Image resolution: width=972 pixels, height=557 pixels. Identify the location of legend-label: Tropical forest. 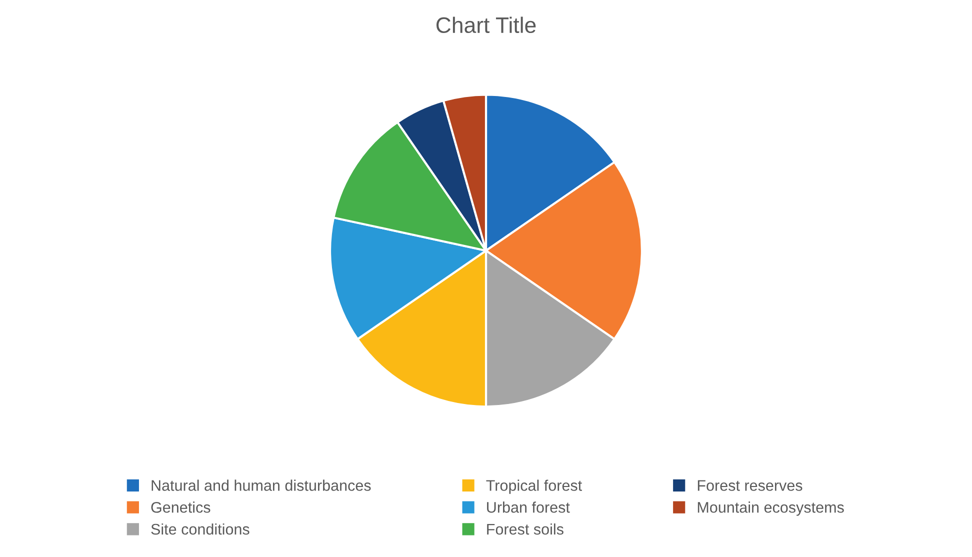
(534, 487).